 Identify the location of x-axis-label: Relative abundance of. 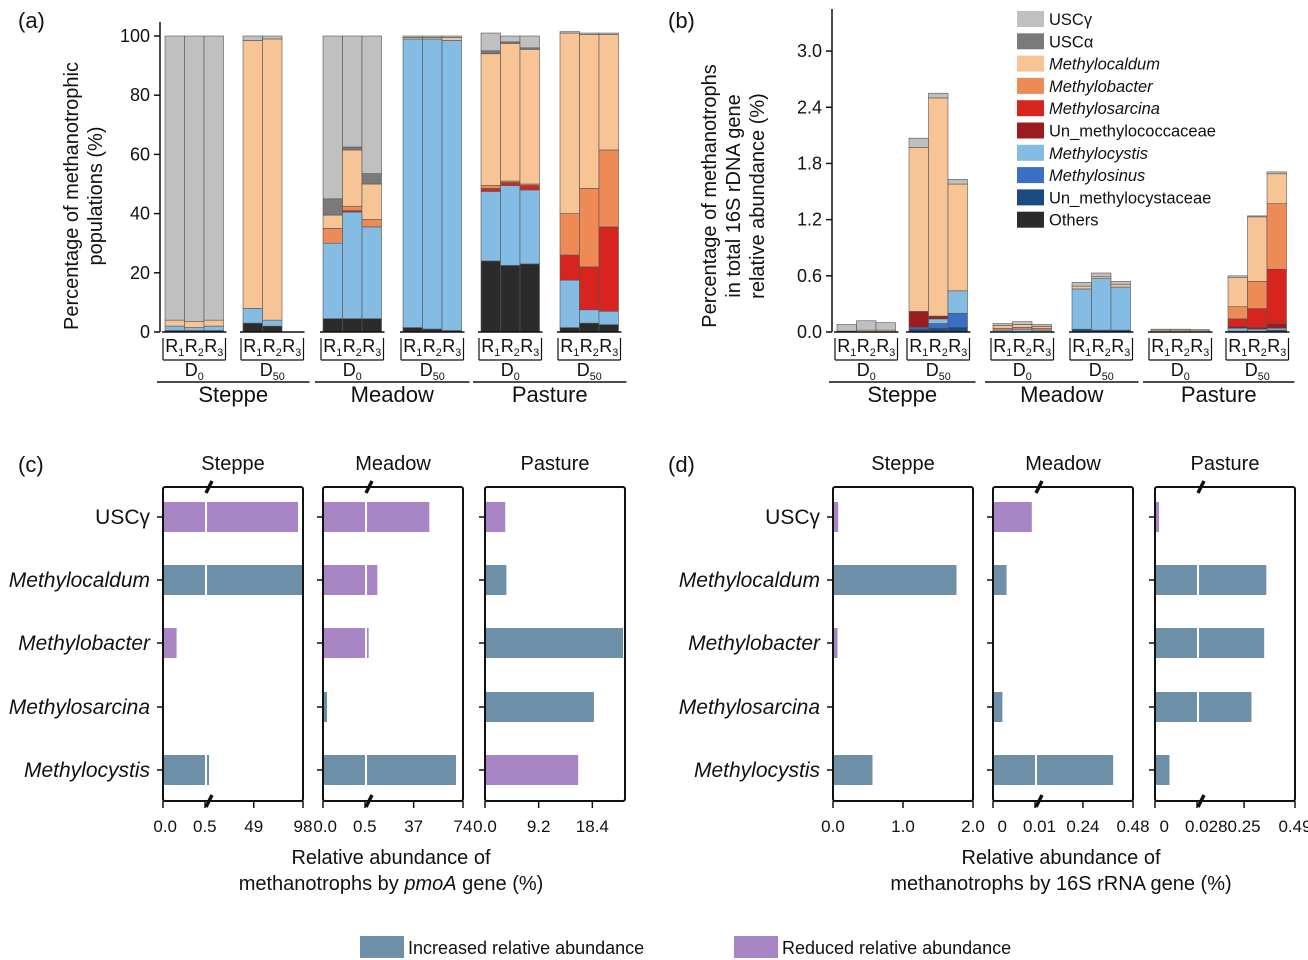
(390, 858).